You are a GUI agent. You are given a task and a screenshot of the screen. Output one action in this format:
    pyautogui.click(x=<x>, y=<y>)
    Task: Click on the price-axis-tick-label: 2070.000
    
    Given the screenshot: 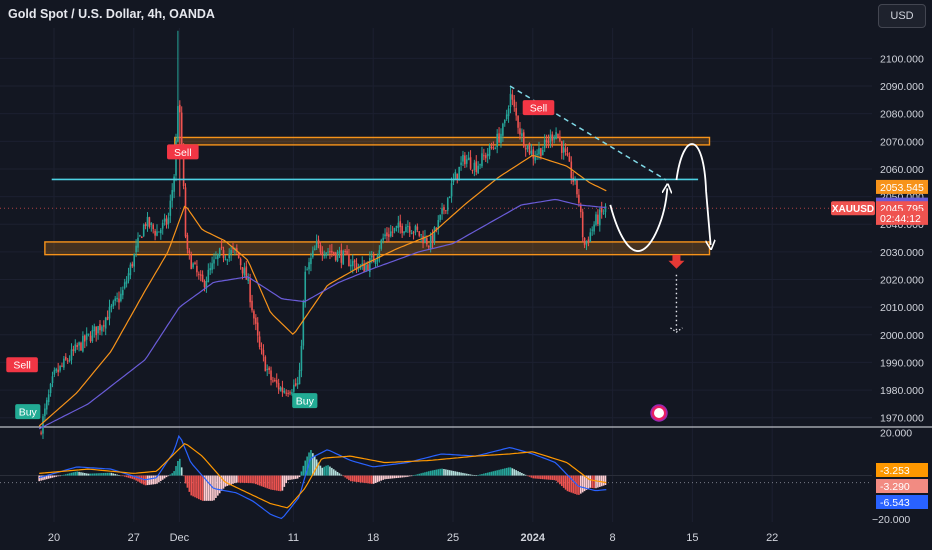 What is the action you would take?
    pyautogui.click(x=902, y=142)
    